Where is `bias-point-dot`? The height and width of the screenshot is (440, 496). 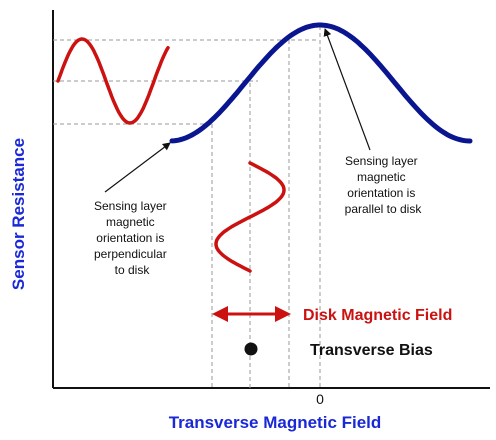
bias-point-dot is located at coordinates (251, 349).